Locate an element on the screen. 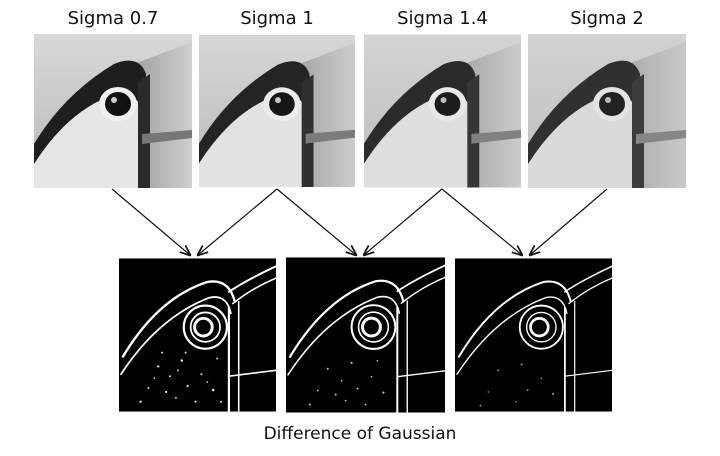 The height and width of the screenshot is (456, 720). sigma-label-4: Sigma 2 is located at coordinates (607, 18).